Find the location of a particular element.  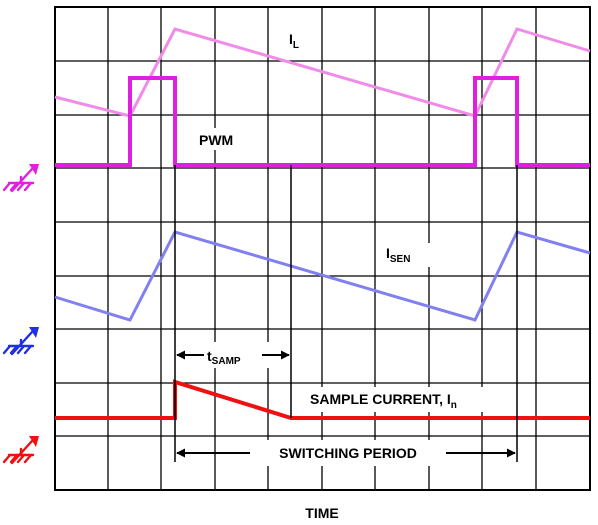

time-axis-label: TIME is located at coordinates (321, 513).